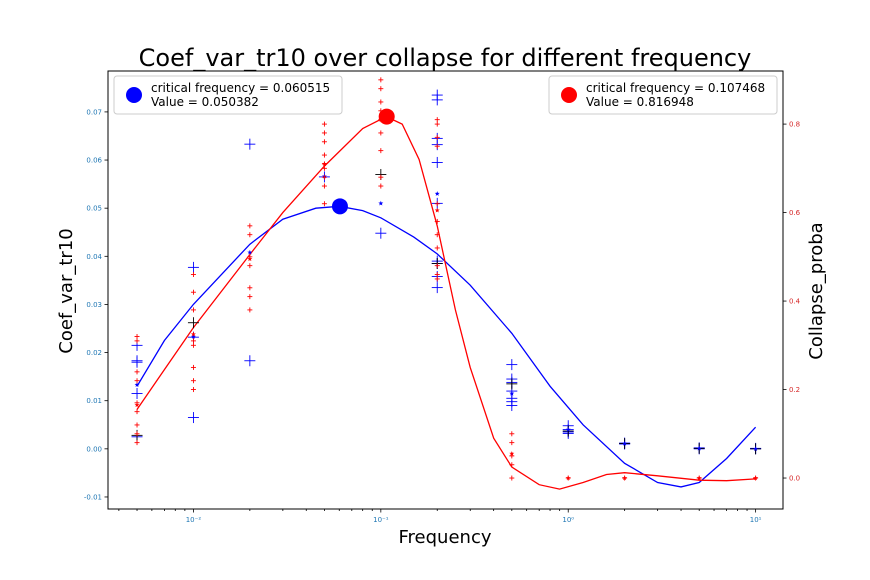 Image resolution: width=870 pixels, height=580 pixels. What do you see at coordinates (794, 390) in the screenshot?
I see `right-y-tick-label: 0.2` at bounding box center [794, 390].